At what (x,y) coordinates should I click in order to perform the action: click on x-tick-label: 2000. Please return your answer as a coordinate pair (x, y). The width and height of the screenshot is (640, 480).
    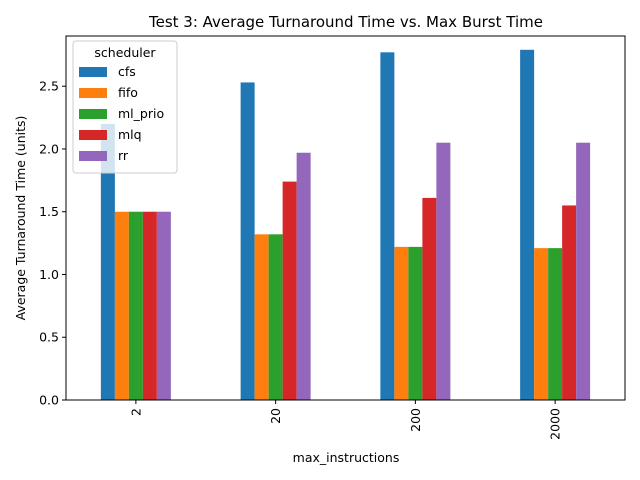
    Looking at the image, I should click on (555, 424).